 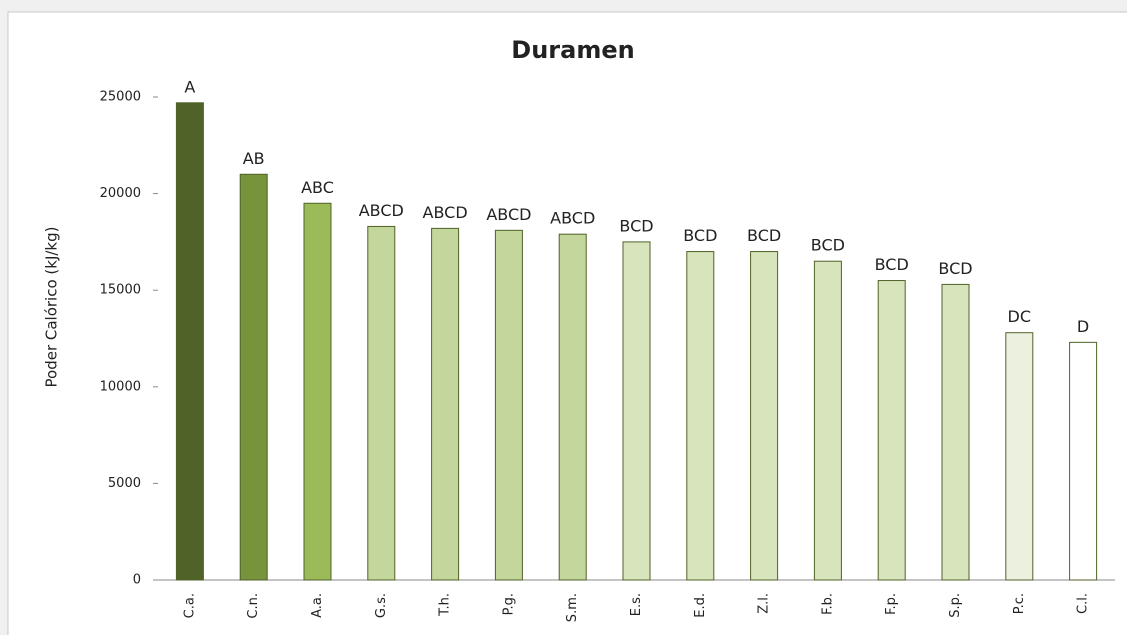 I want to click on bar-annotation: D, so click(x=1083, y=326).